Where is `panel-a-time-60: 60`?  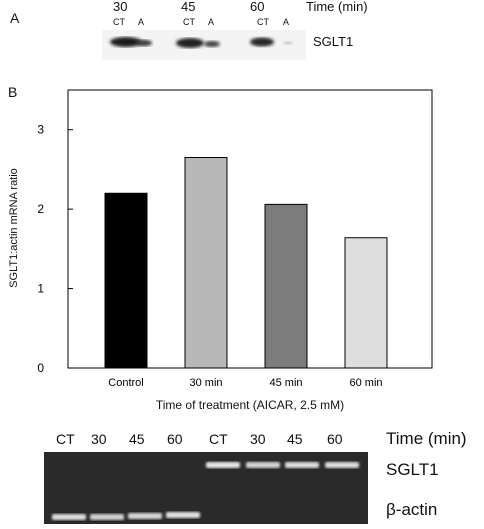 panel-a-time-60: 60 is located at coordinates (257, 7).